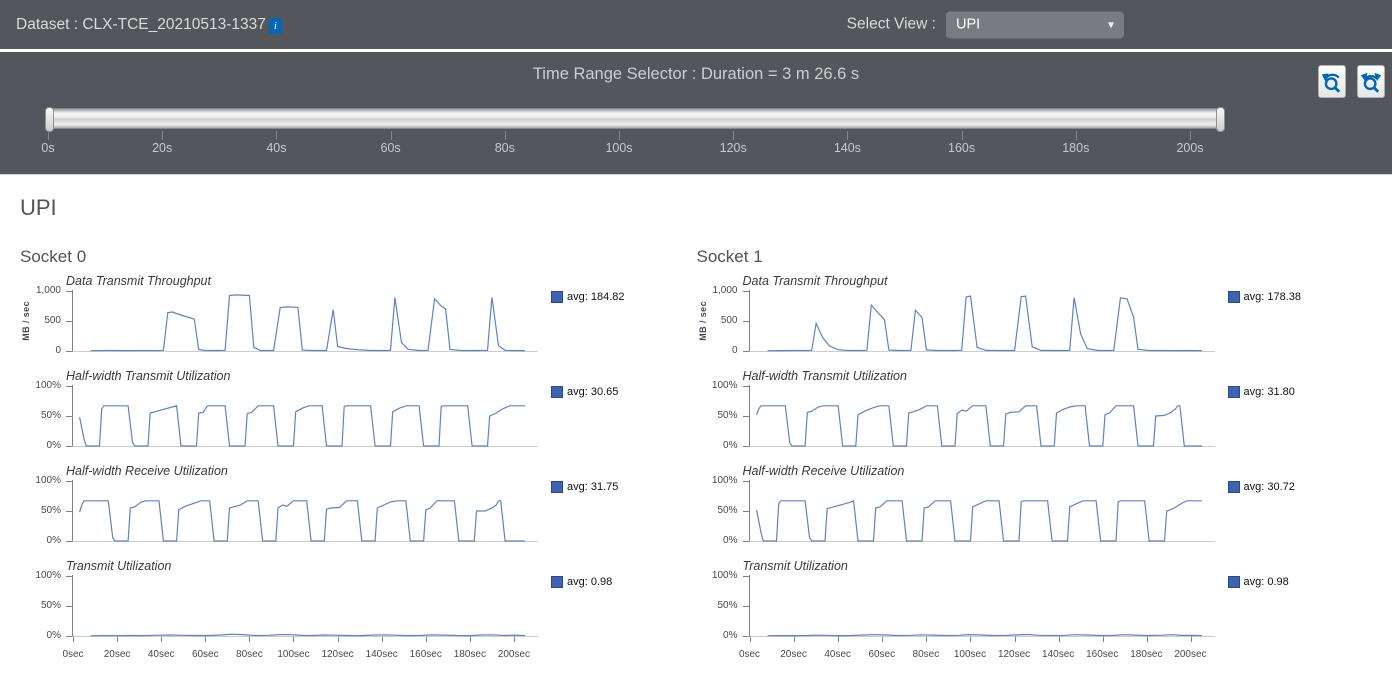 The width and height of the screenshot is (1392, 674). Describe the element at coordinates (276, 148) in the screenshot. I see `slider-tick-label: 40s` at that location.